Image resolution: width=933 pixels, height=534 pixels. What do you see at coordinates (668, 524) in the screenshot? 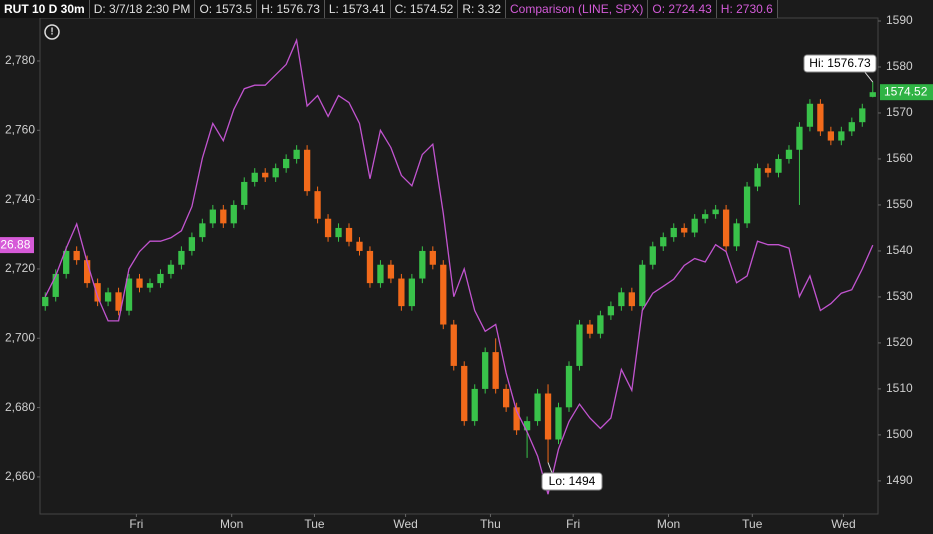
I see `x-tick-label: Mon` at bounding box center [668, 524].